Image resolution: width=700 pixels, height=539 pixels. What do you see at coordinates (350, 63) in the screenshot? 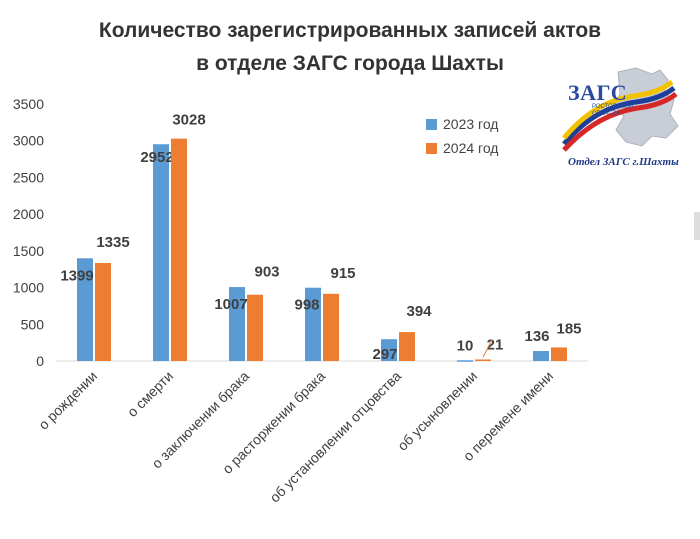
I see `chart-title-line-2: в отделе ЗАГС города Шахты` at bounding box center [350, 63].